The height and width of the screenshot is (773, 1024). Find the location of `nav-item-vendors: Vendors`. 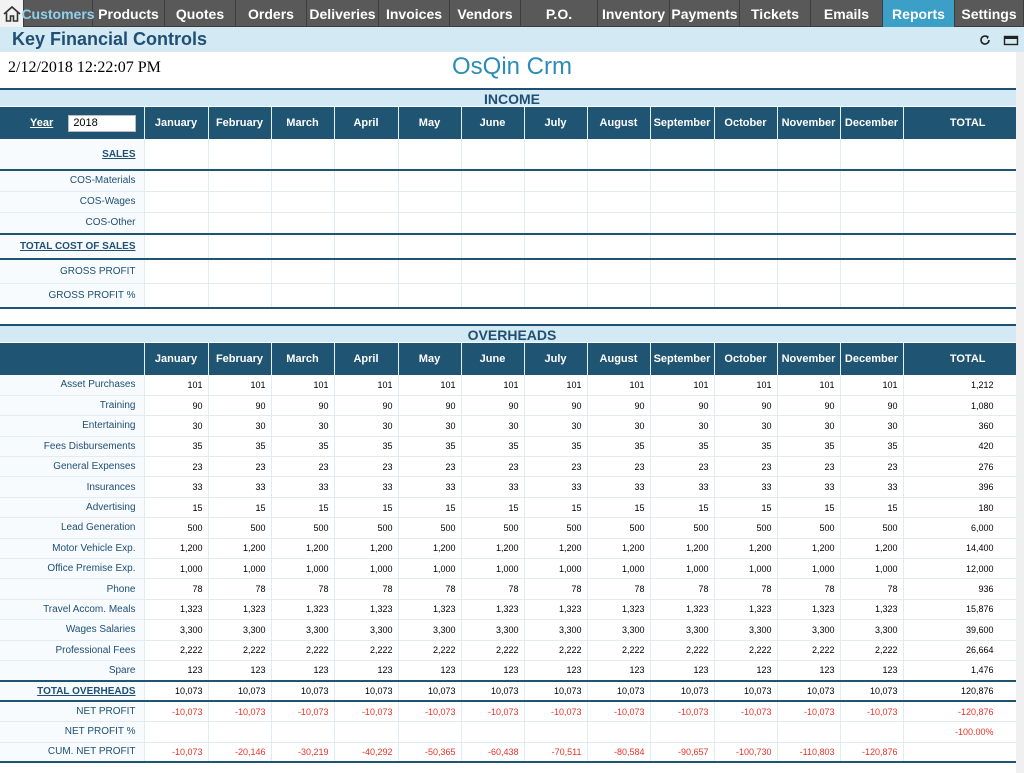

nav-item-vendors: Vendors is located at coordinates (485, 13).